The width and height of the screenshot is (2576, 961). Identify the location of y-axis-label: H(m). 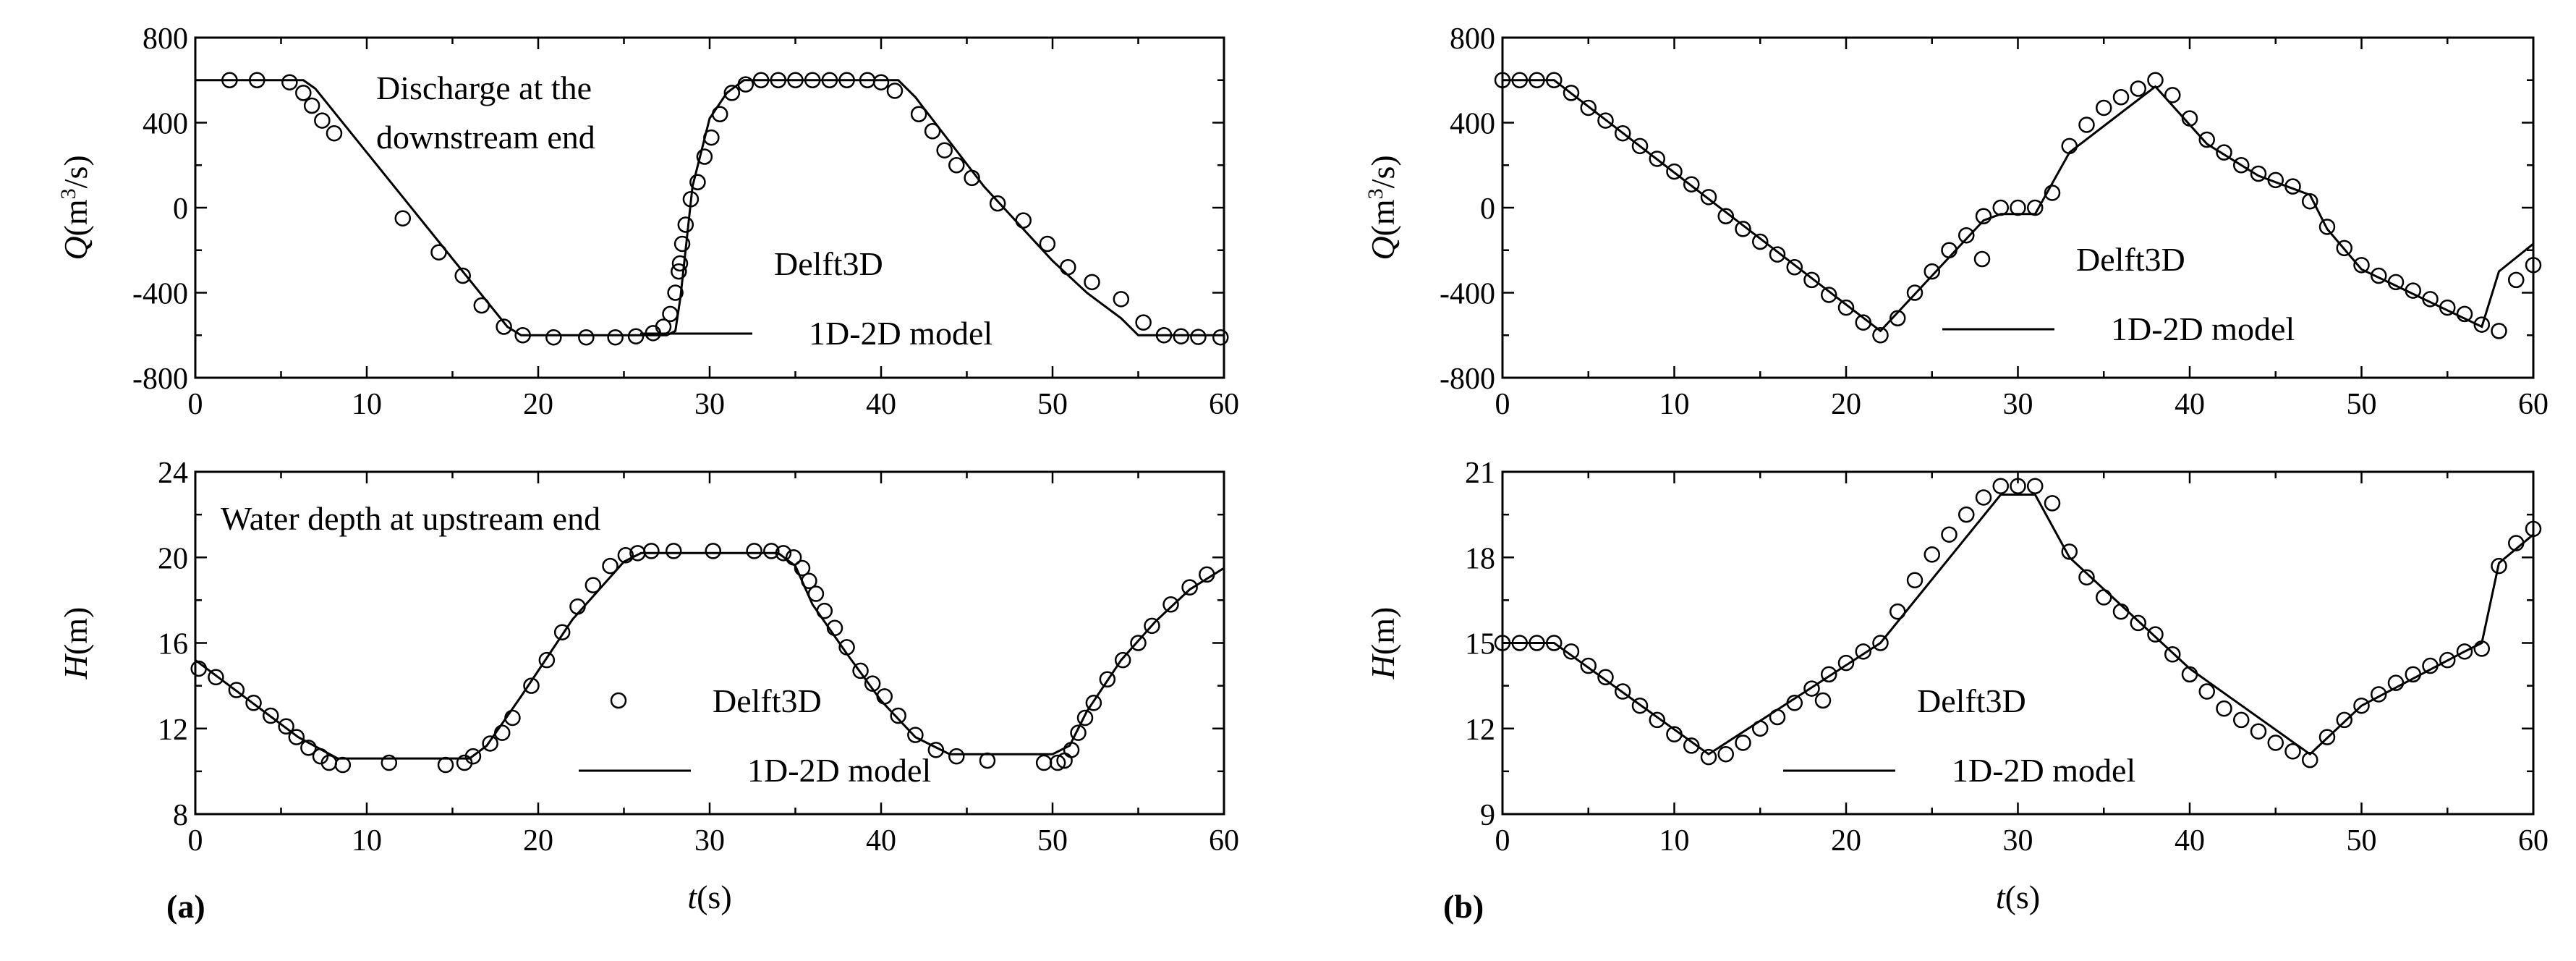
(1382, 643).